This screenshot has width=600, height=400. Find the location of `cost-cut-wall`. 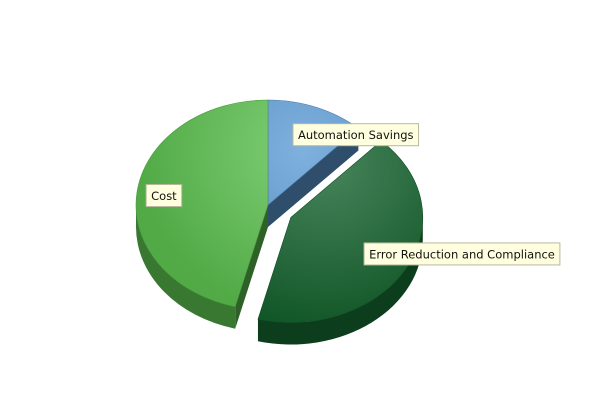

cost-cut-wall is located at coordinates (251, 267).